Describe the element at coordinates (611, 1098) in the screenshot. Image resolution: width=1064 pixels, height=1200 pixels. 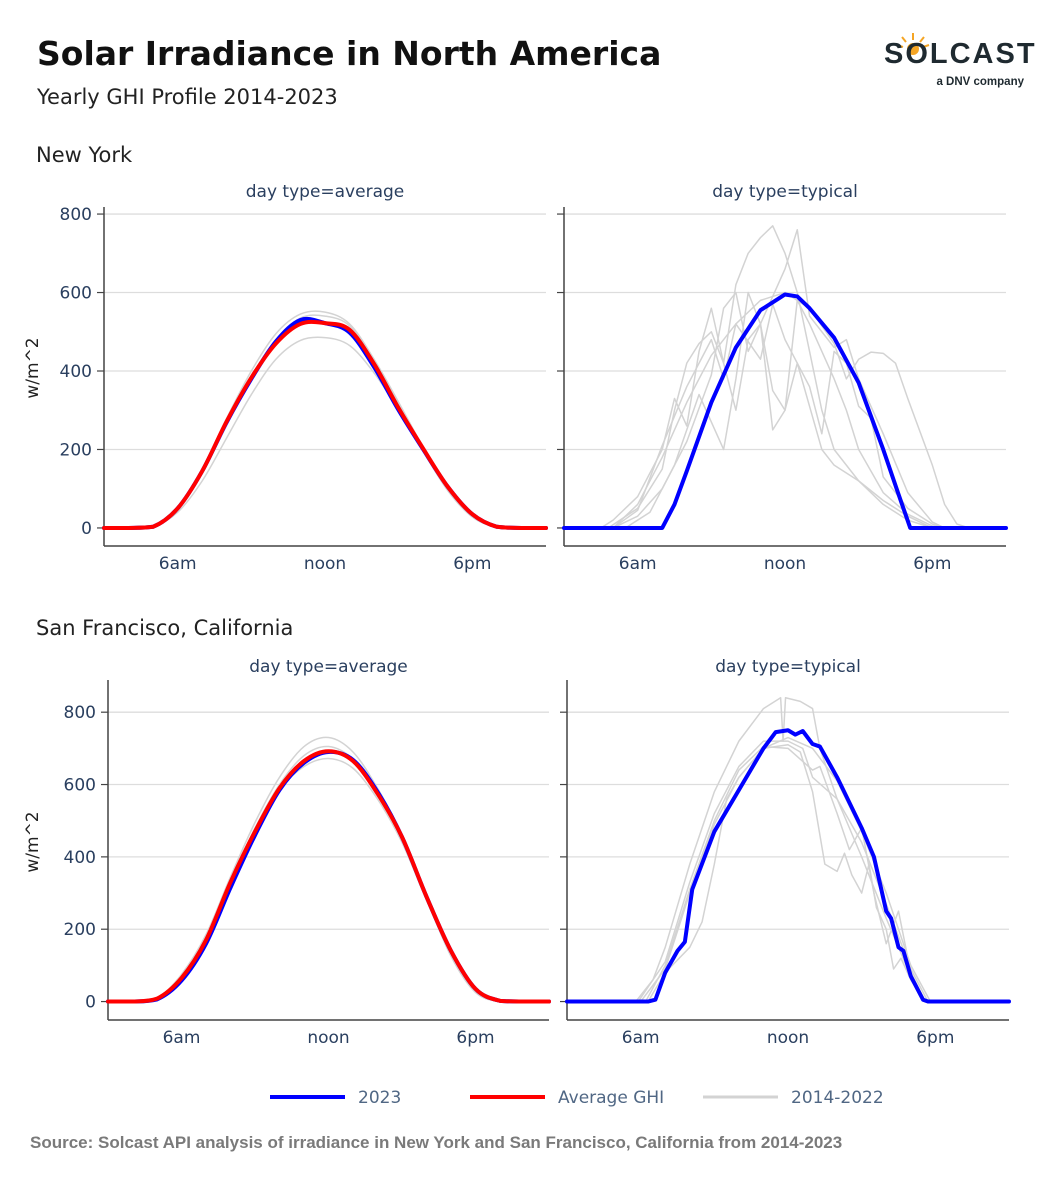
I see `legend-label: Average GHI` at that location.